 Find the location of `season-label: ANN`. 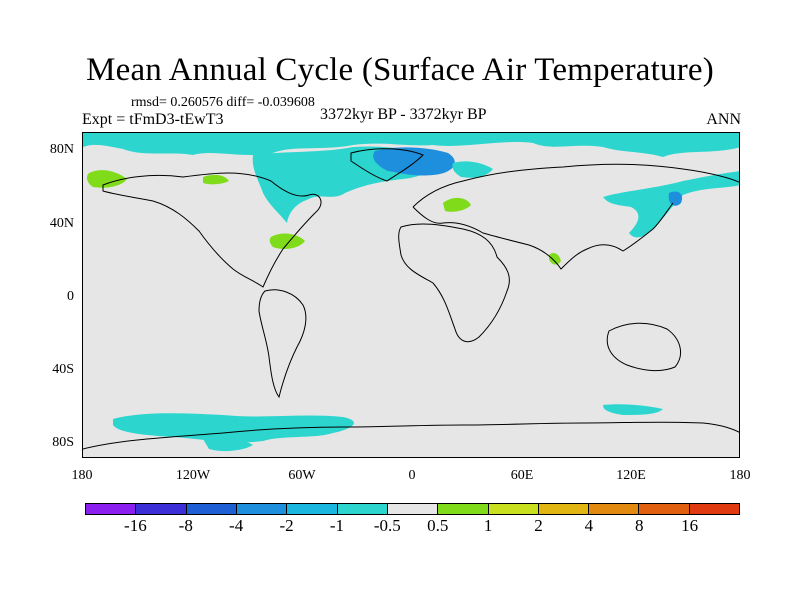

season-label: ANN is located at coordinates (723, 119).